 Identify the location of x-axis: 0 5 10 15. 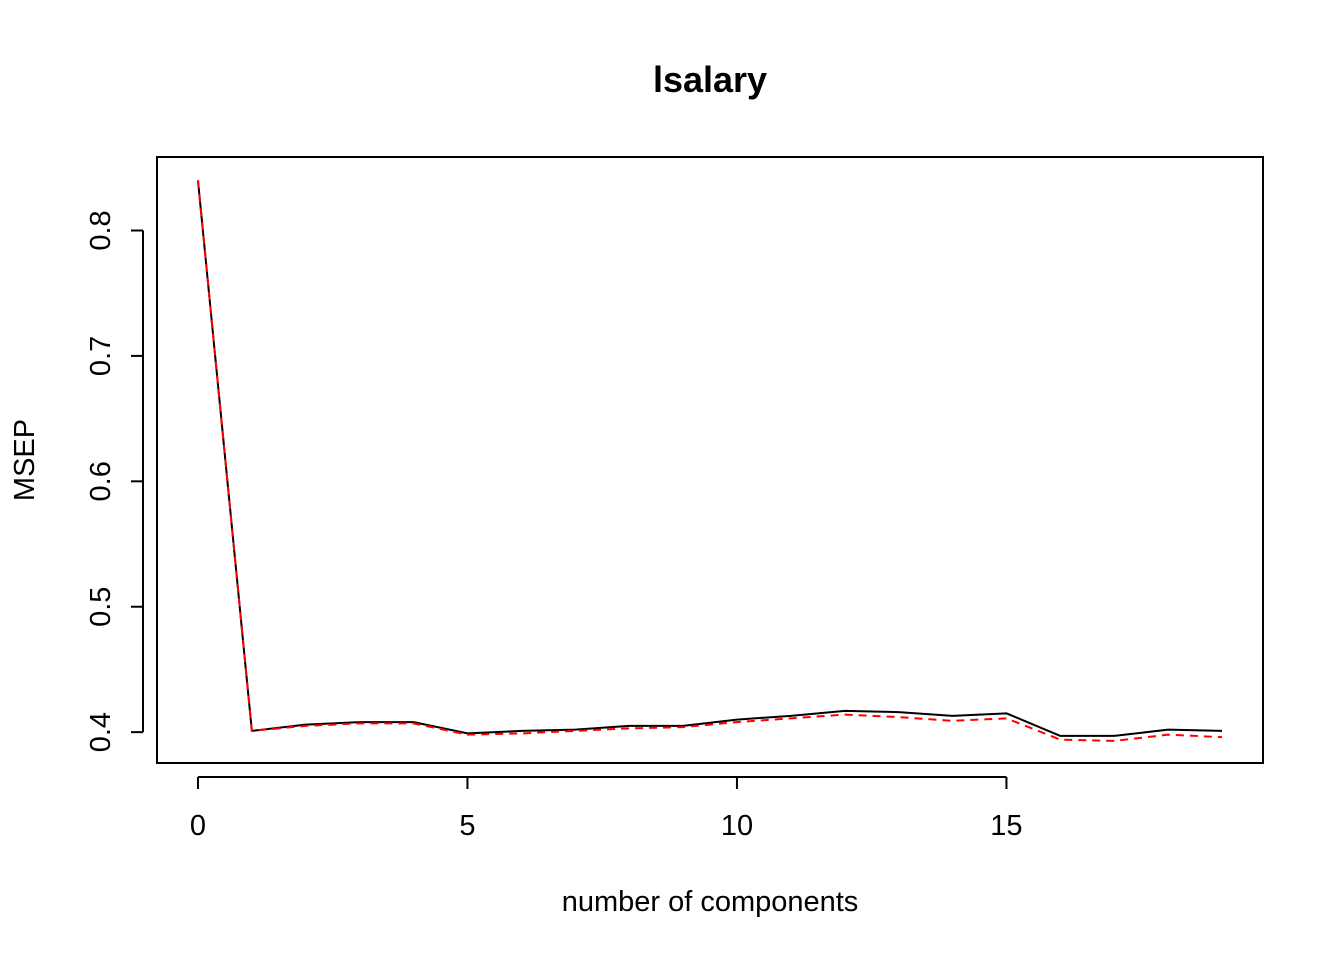
(606, 809).